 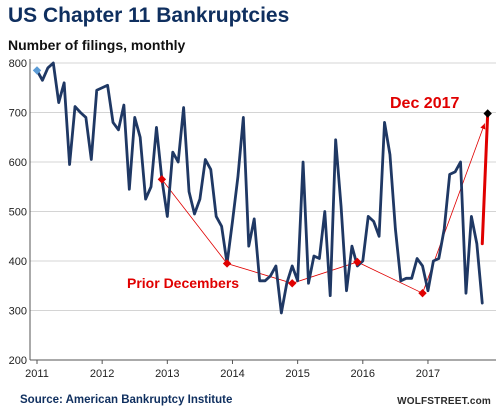 What do you see at coordinates (126, 400) in the screenshot?
I see `source-note: Source: American Bankruptcy Institute` at bounding box center [126, 400].